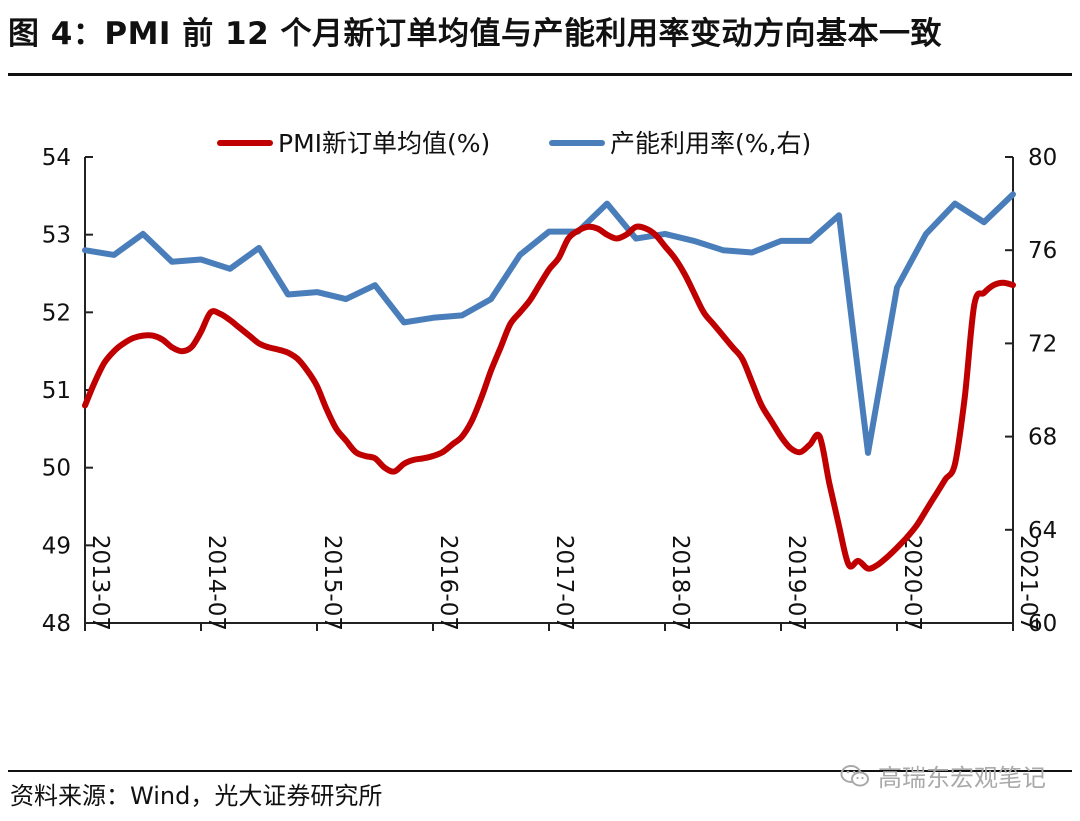 This screenshot has height=821, width=1080. Describe the element at coordinates (332, 583) in the screenshot. I see `x-tick-label: 2015-07` at that location.